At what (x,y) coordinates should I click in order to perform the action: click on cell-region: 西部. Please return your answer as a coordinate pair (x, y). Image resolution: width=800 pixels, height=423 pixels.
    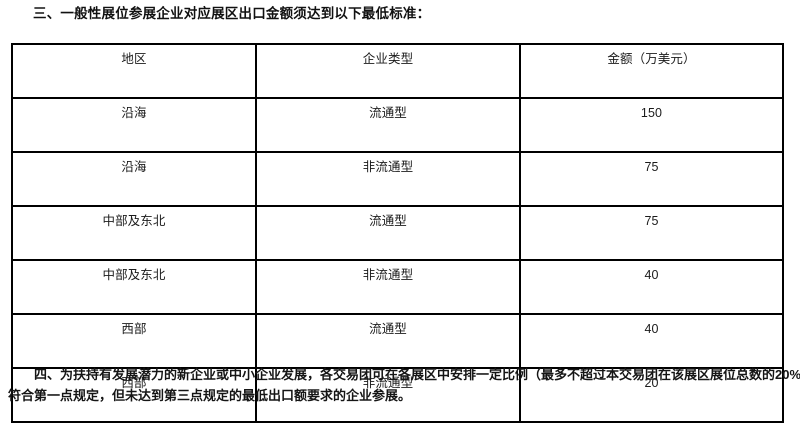
    Looking at the image, I should click on (134, 341).